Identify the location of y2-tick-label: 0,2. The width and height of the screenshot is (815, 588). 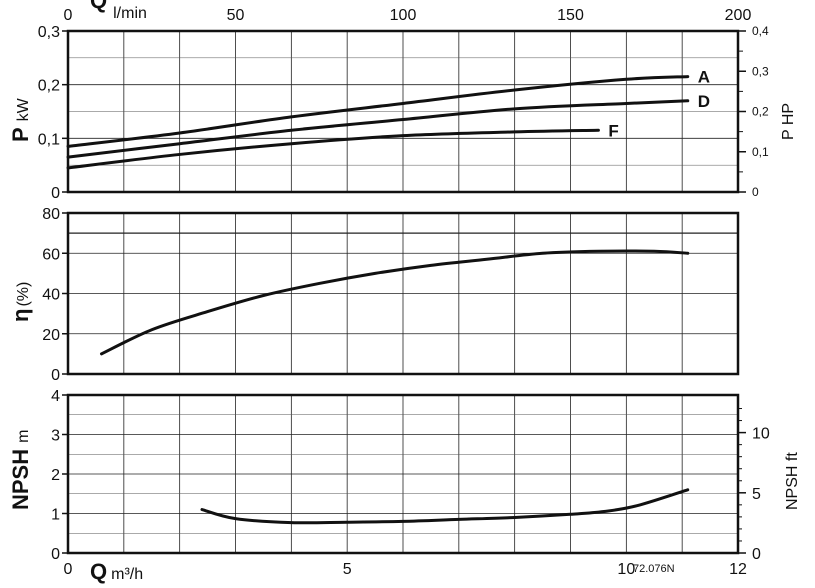
(760, 112).